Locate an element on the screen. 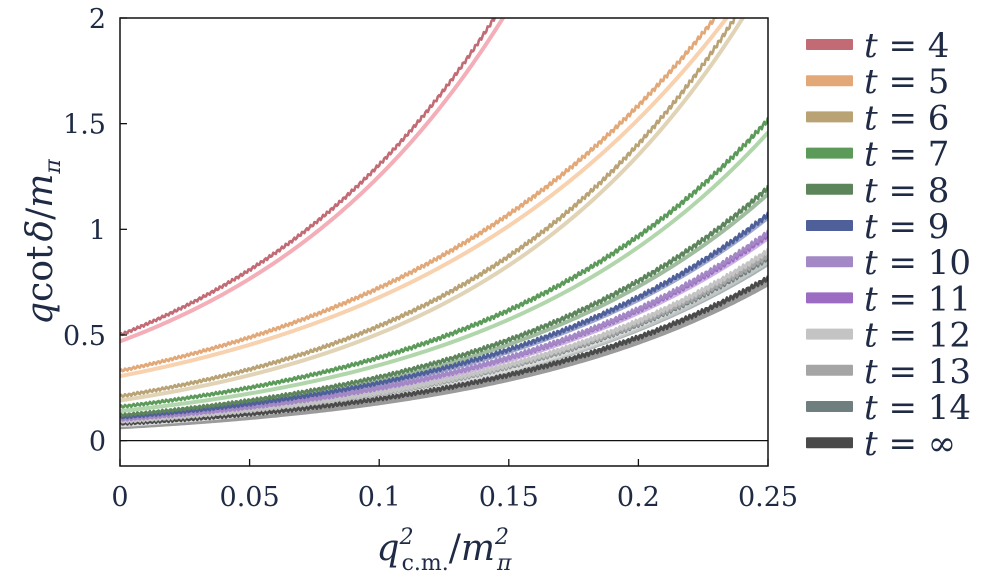 This screenshot has width=996, height=578. legend-label-12: t = ∞ is located at coordinates (910, 444).